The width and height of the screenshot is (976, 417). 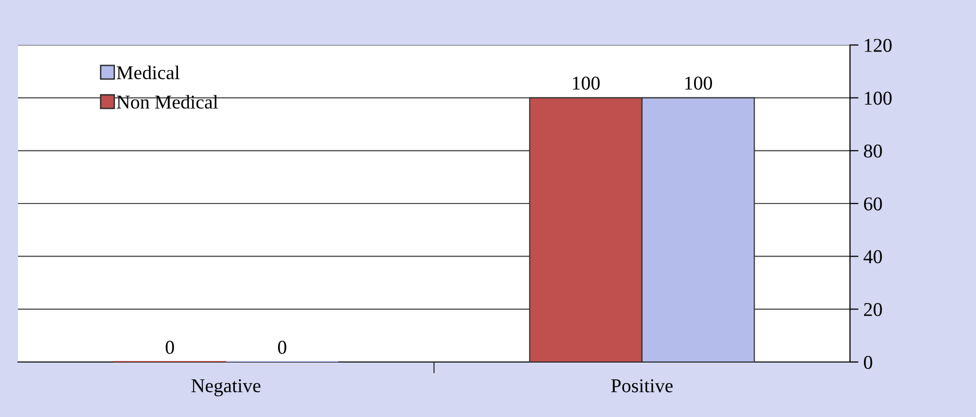 I want to click on x-tick-label: Negative, so click(x=225, y=387).